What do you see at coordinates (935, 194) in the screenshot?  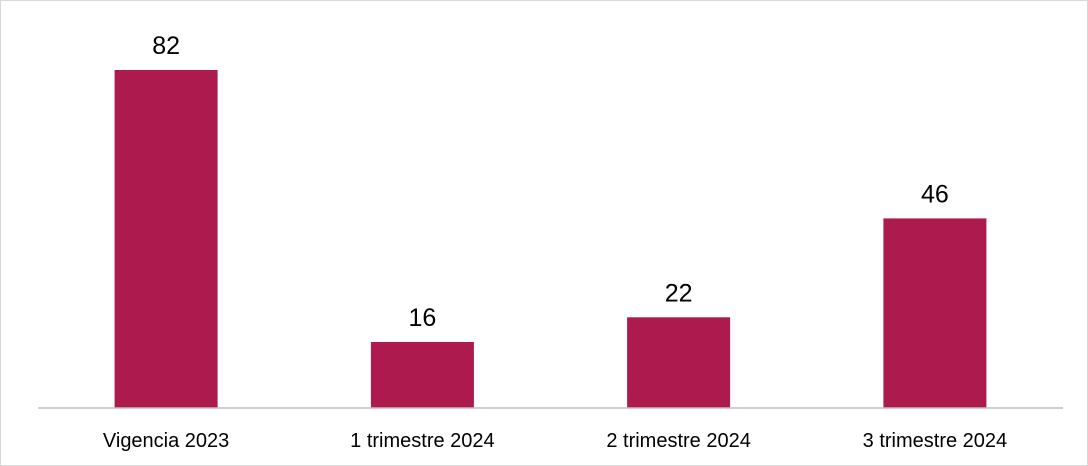 I see `data-label-4: 46` at bounding box center [935, 194].